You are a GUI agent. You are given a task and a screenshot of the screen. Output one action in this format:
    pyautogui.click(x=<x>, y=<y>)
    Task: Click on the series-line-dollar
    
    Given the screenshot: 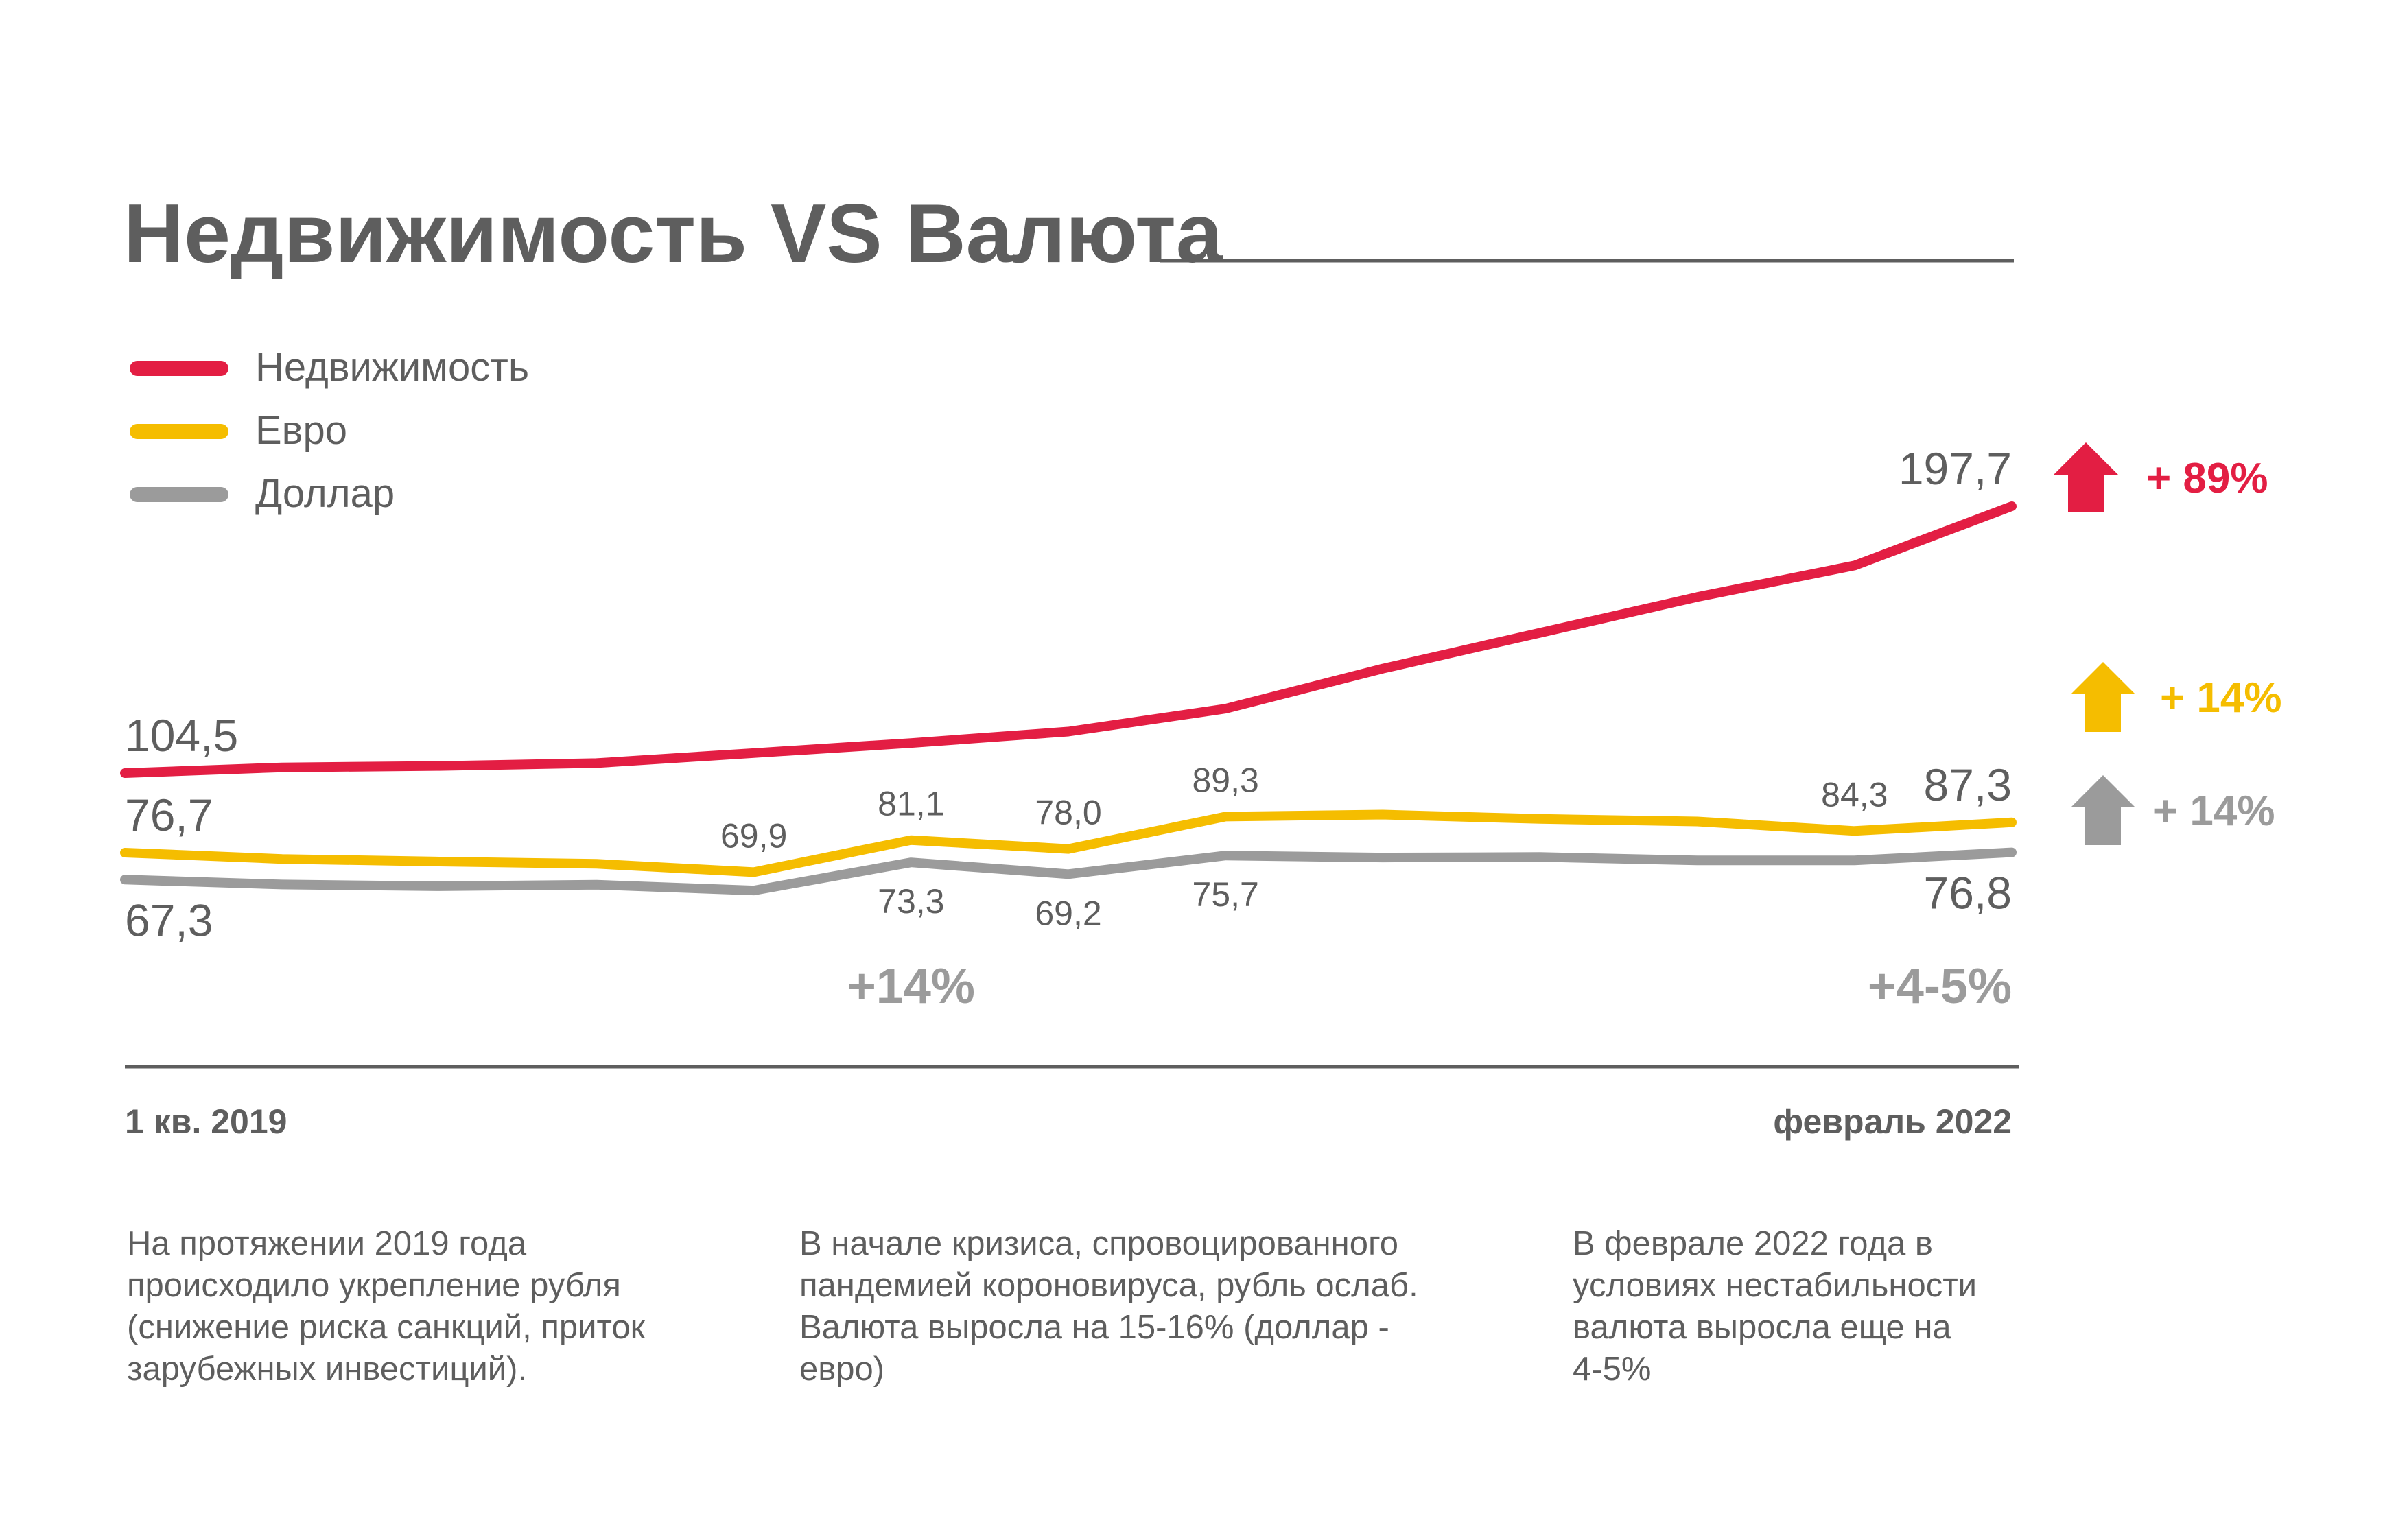 What is the action you would take?
    pyautogui.click(x=1068, y=872)
    